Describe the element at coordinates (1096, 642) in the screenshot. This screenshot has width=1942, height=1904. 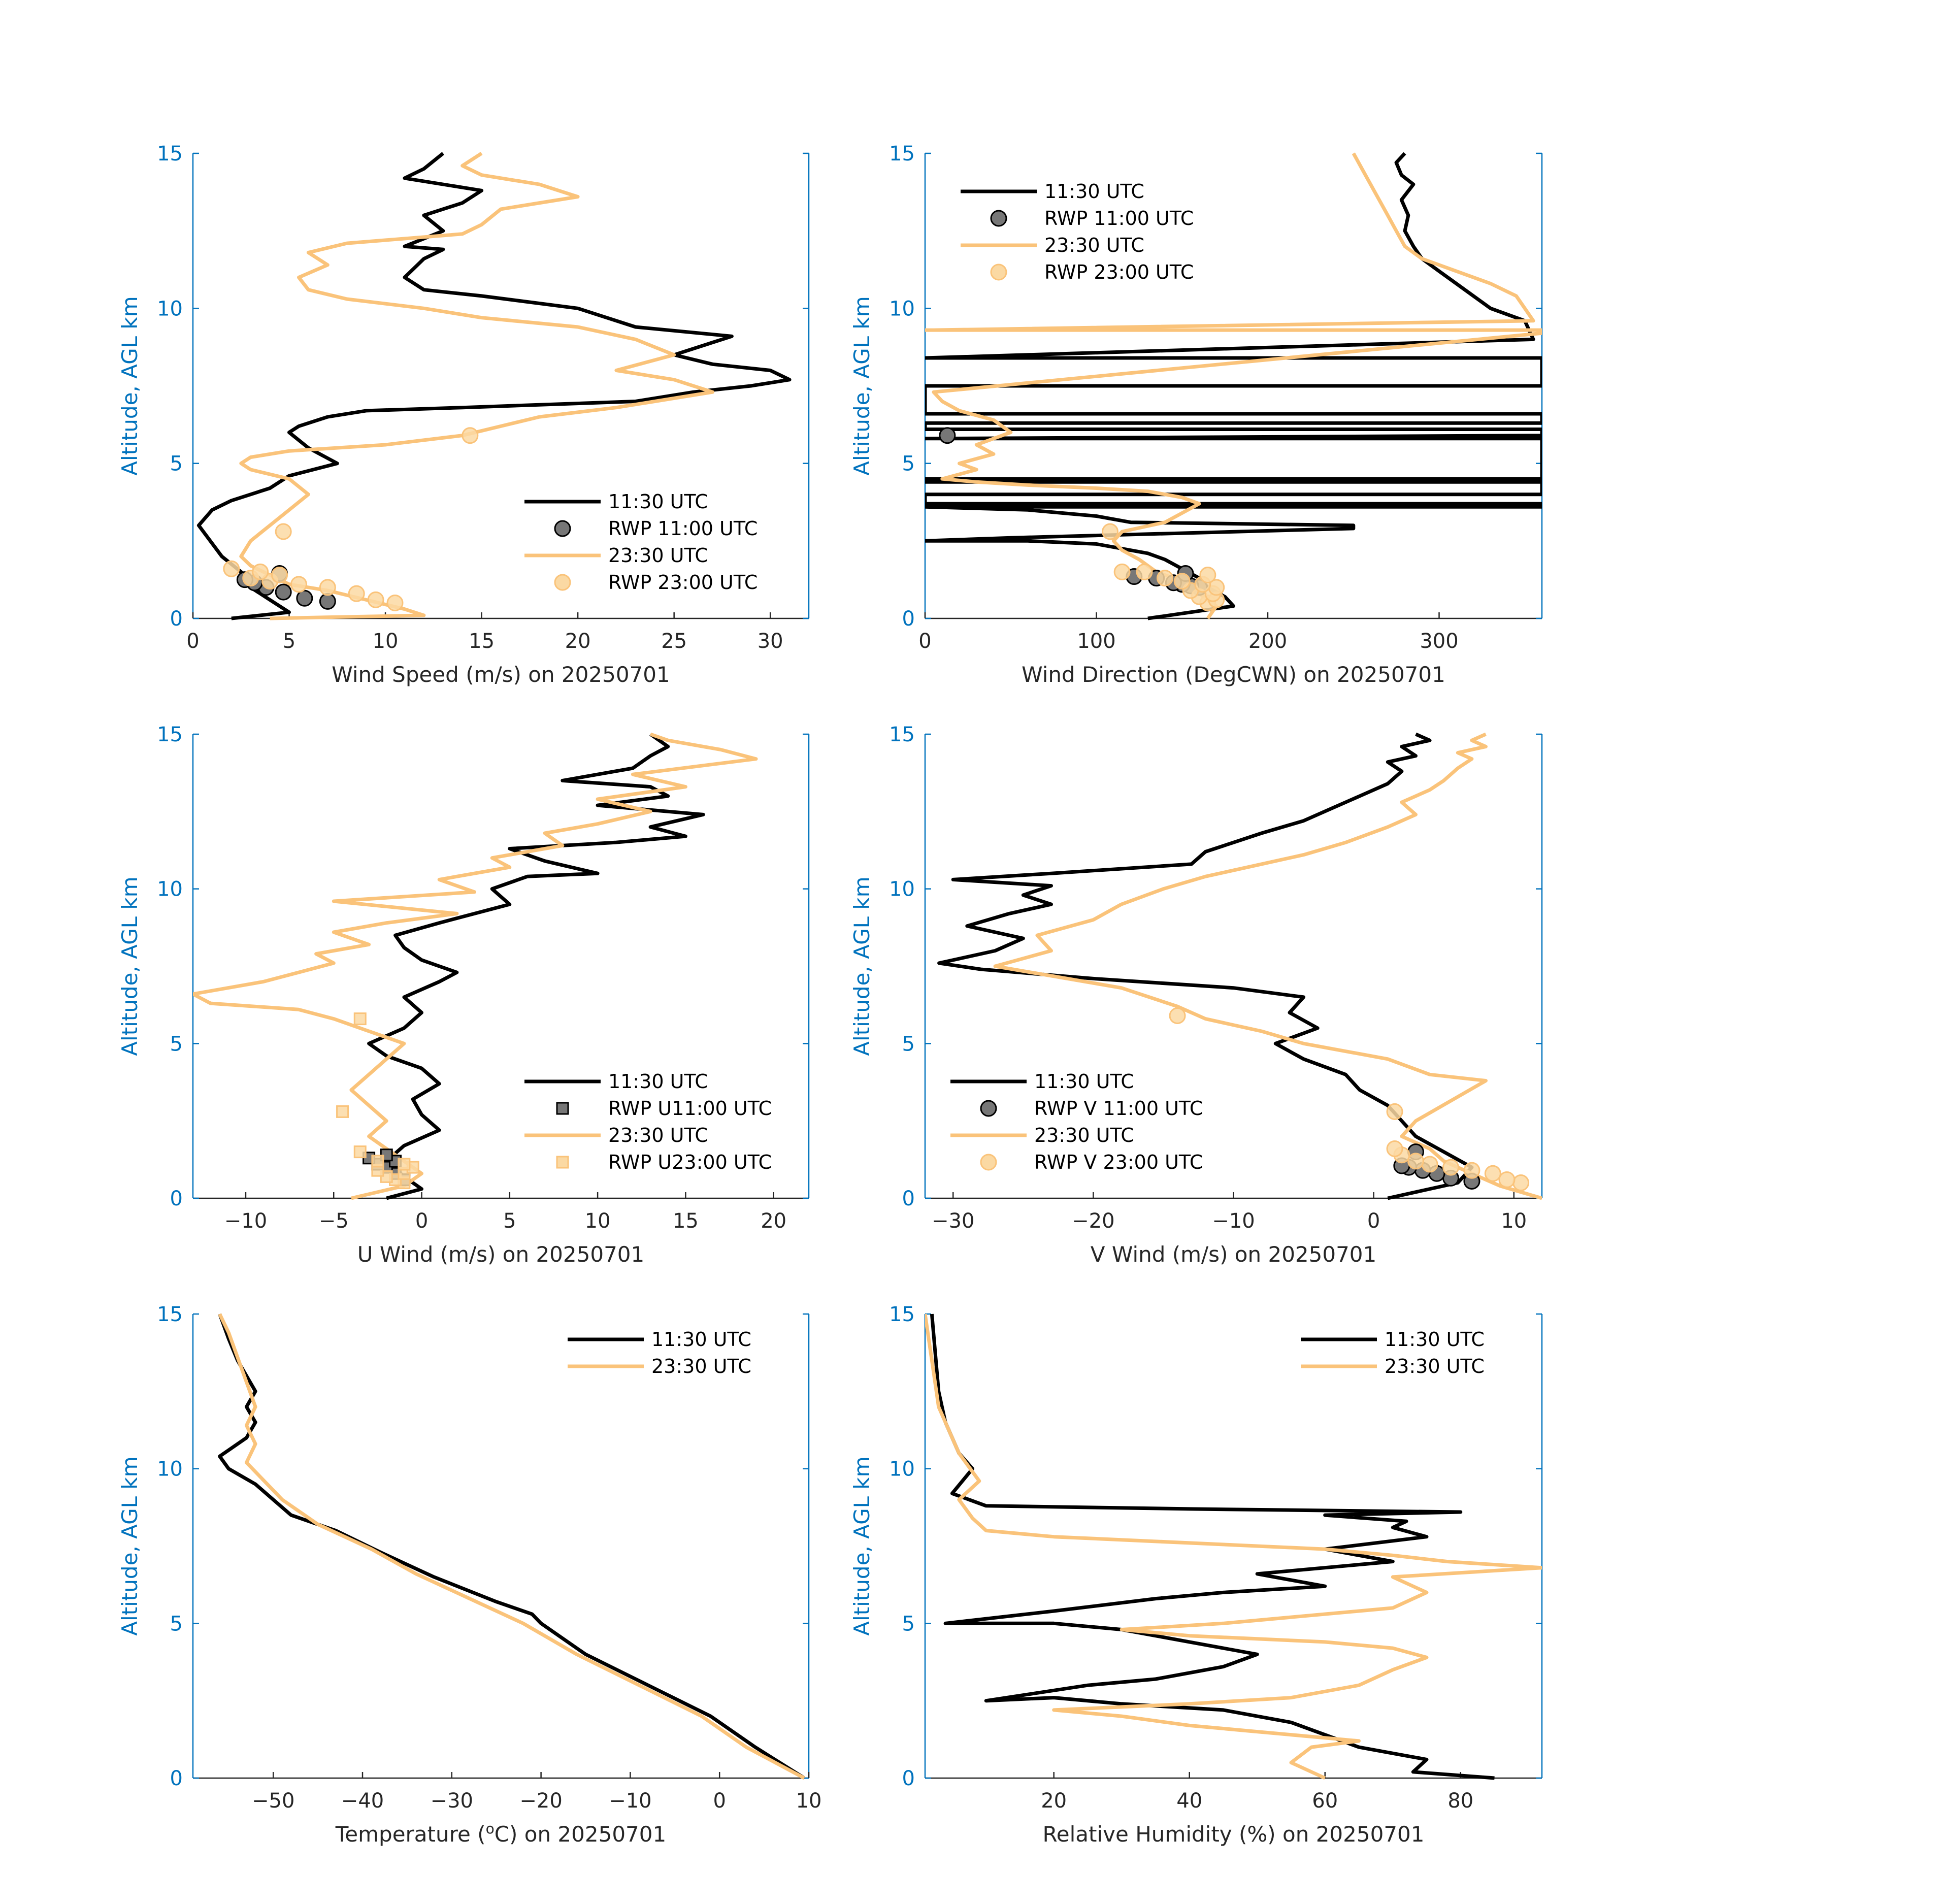
I see `x-tick-label: 100` at that location.